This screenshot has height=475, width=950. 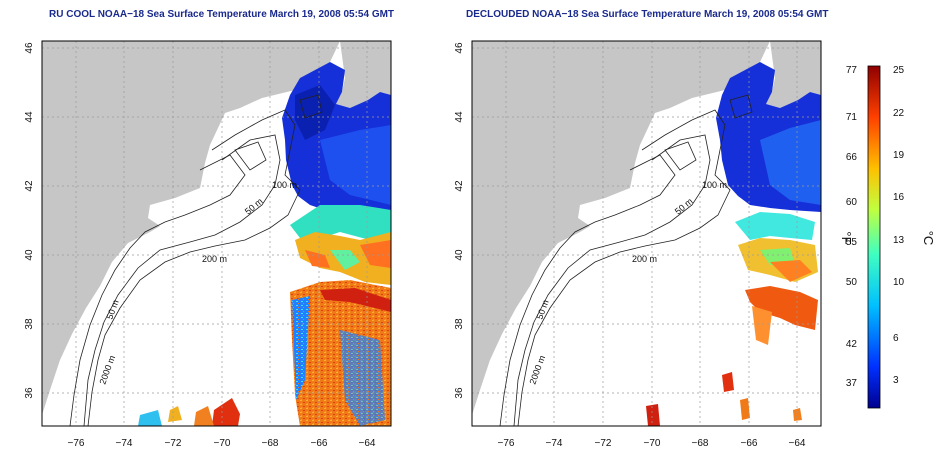 I want to click on sst-gulf-stream, so click(x=781, y=308).